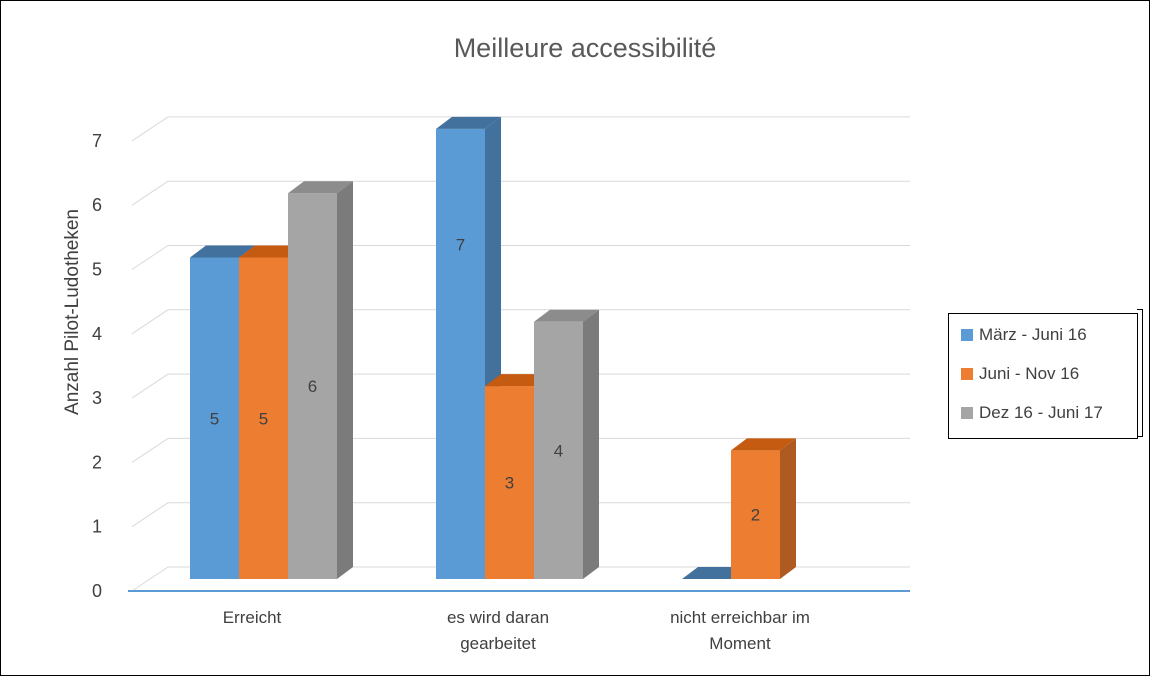 The image size is (1152, 678). I want to click on legend-label-series-1: März - Juni 16, so click(1033, 334).